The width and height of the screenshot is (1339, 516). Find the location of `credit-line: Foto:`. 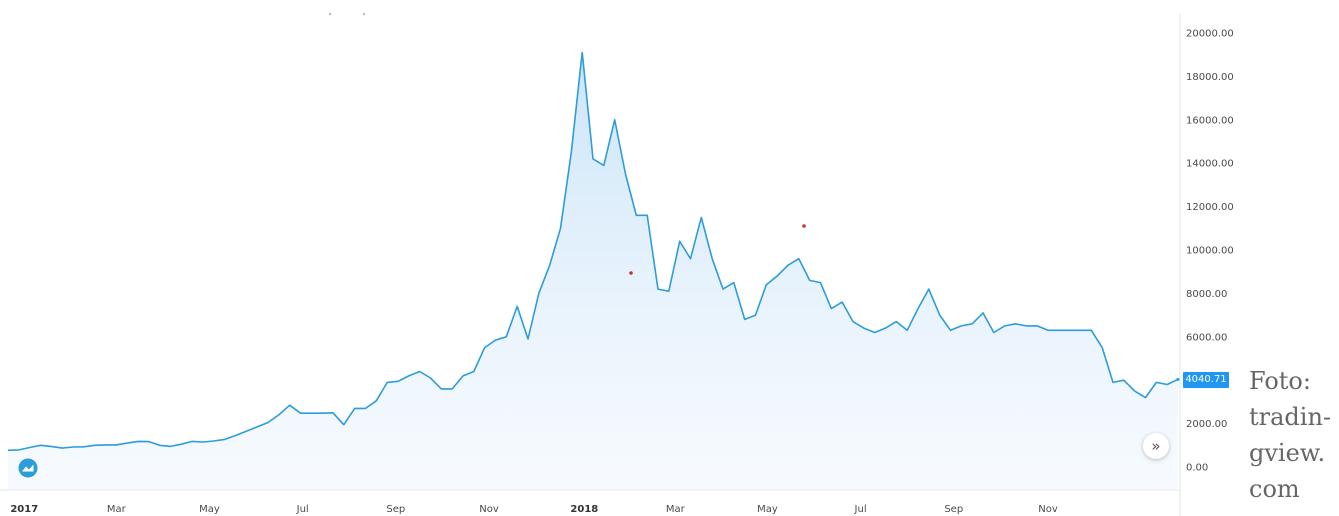

credit-line: Foto: is located at coordinates (1280, 381).